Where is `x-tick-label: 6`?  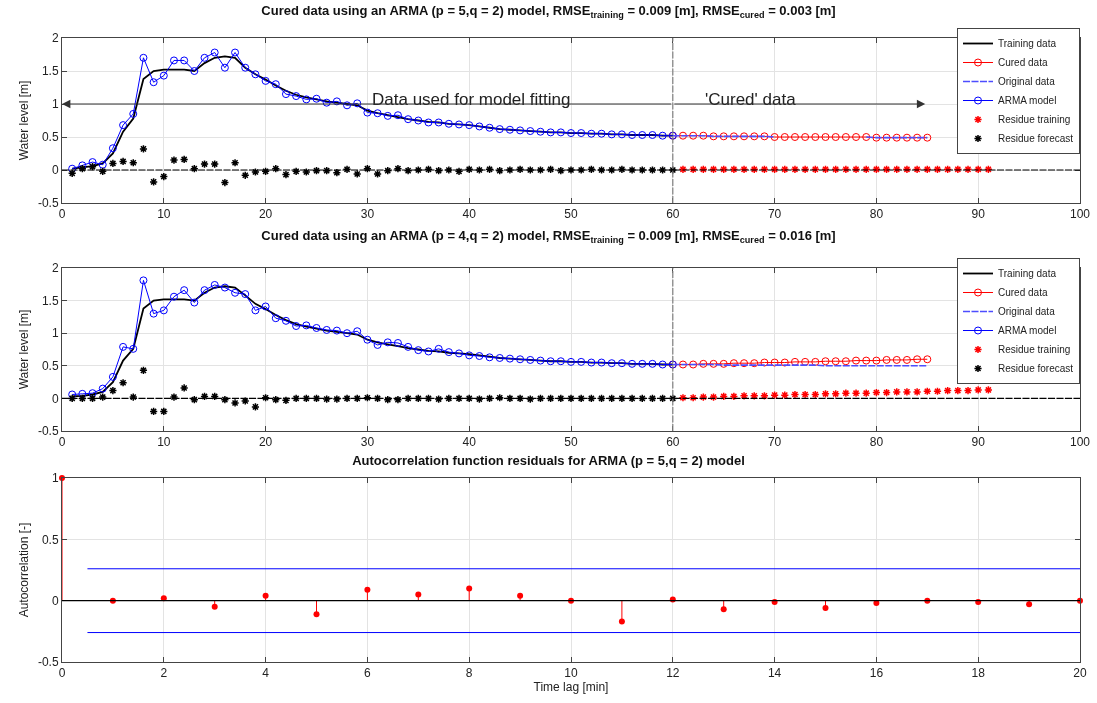
x-tick-label: 6 is located at coordinates (368, 673).